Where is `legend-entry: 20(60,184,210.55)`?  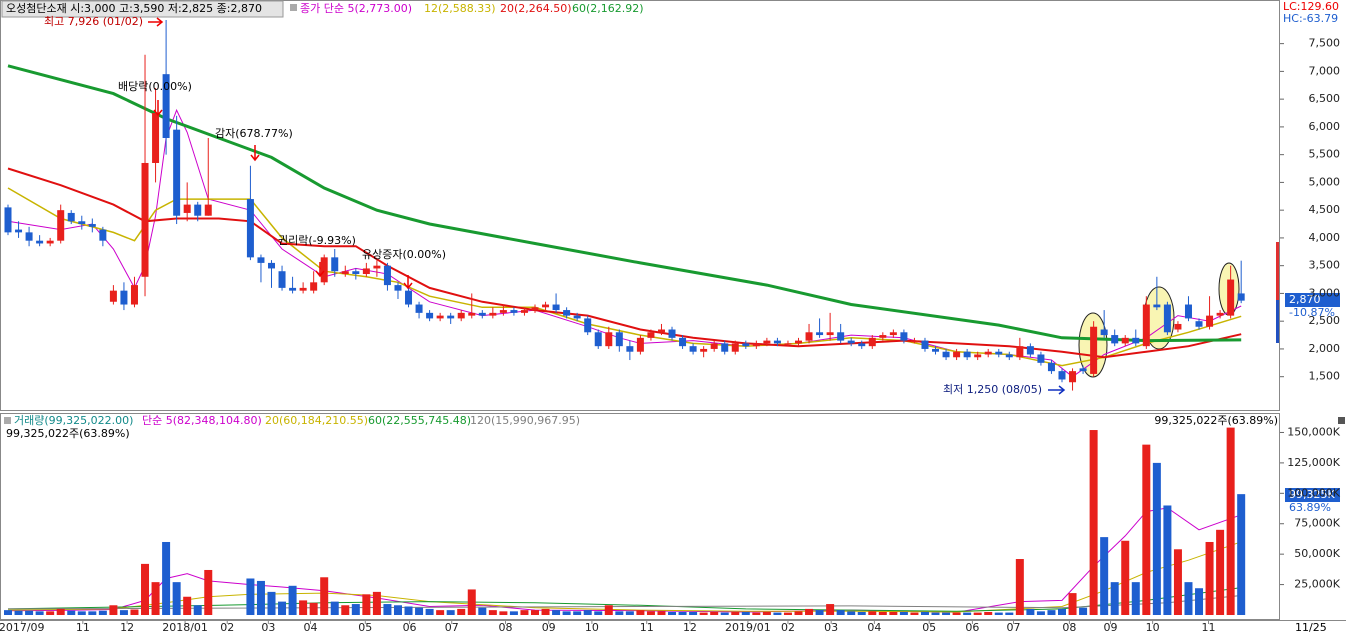
legend-entry: 20(60,184,210.55) is located at coordinates (316, 420).